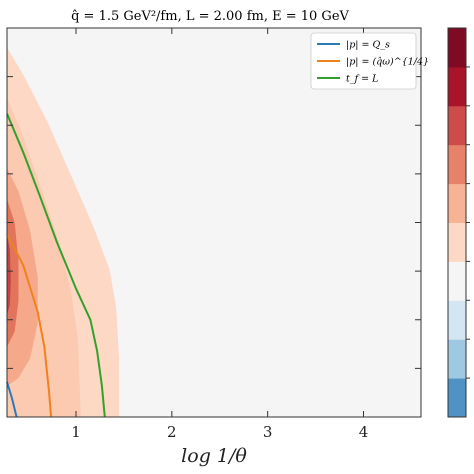 The width and height of the screenshot is (474, 474). Describe the element at coordinates (214, 456) in the screenshot. I see `x-axis-label: log 1/θ` at that location.